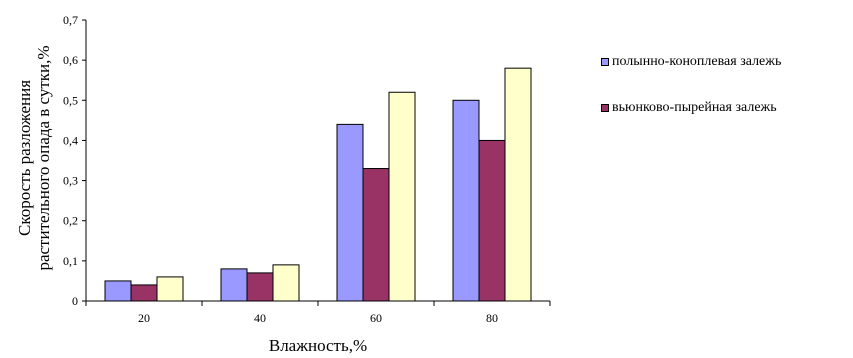 This screenshot has width=853, height=358. I want to click on y-tick-label: 0,2, so click(70, 221).